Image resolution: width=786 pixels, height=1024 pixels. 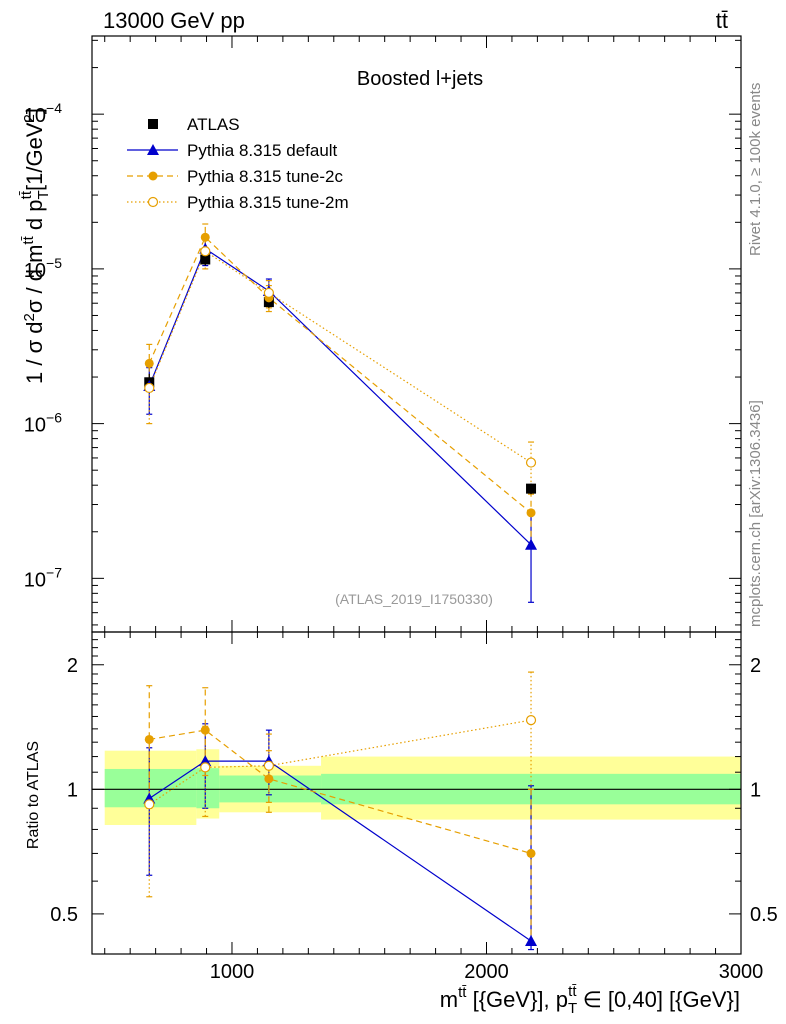 What do you see at coordinates (420, 79) in the screenshot?
I see `chart-title: Boosted l+jets` at bounding box center [420, 79].